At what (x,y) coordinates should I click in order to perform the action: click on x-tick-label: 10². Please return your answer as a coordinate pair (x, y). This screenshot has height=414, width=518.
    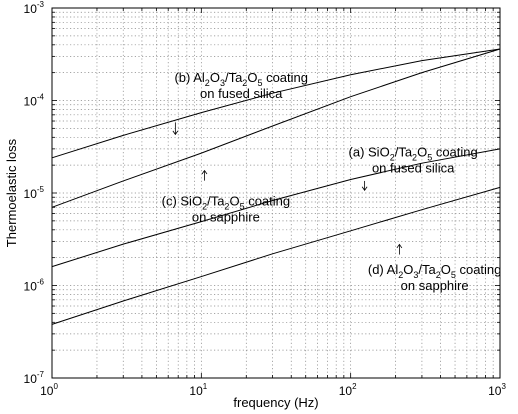
    Looking at the image, I should click on (348, 390).